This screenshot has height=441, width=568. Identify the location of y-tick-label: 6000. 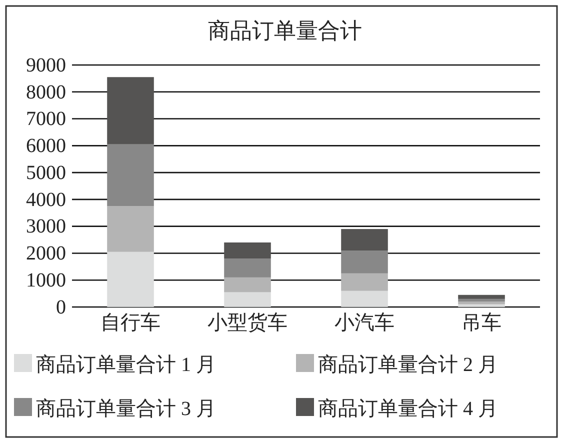
(46, 146).